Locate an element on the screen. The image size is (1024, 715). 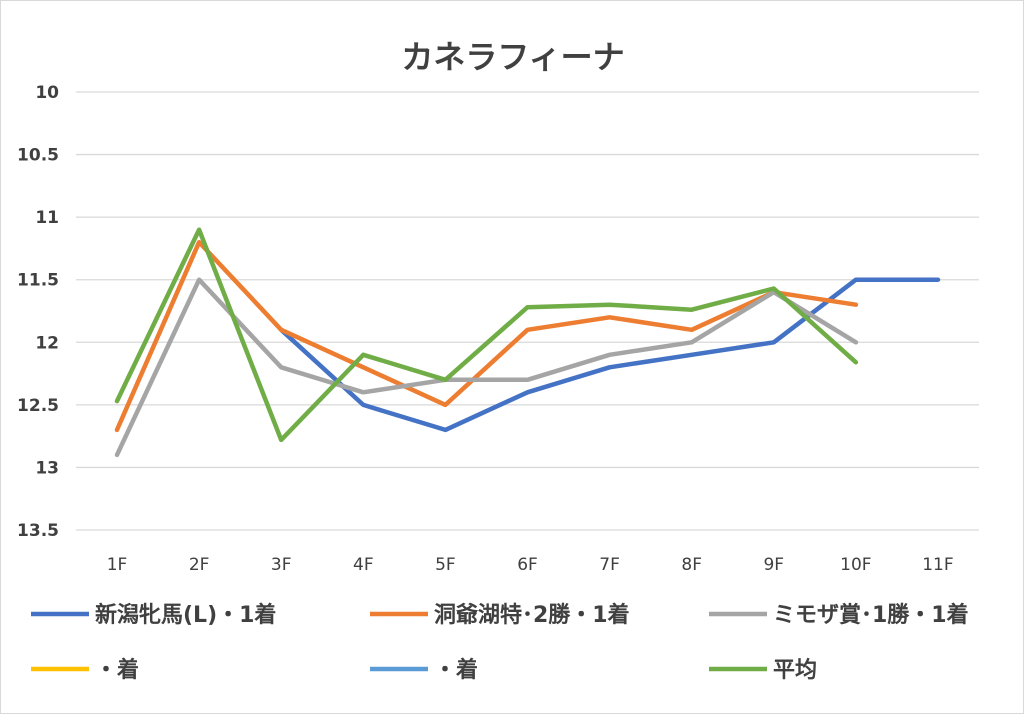
y-tick-label: 10.5 is located at coordinates (38, 156).